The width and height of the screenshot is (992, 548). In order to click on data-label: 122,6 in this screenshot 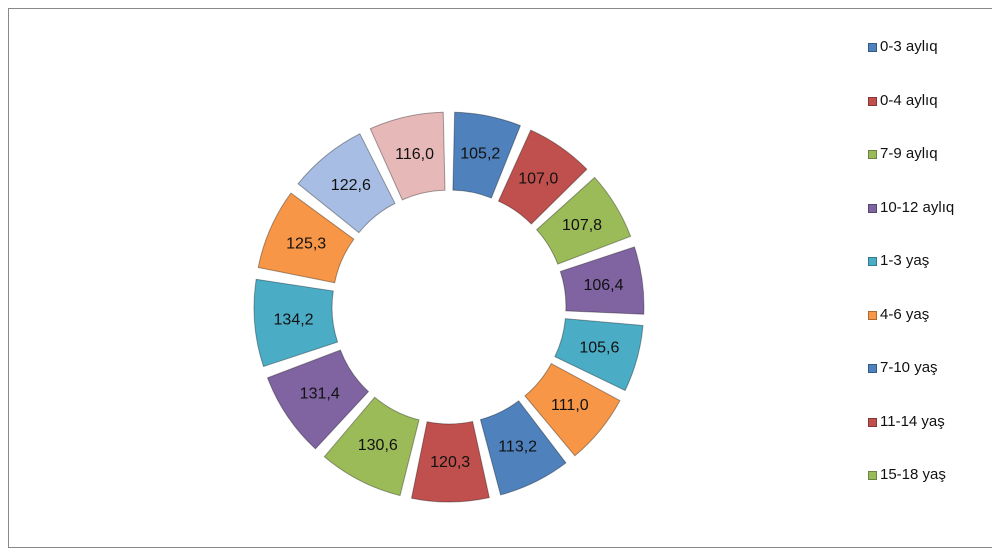, I will do `click(351, 185)`.